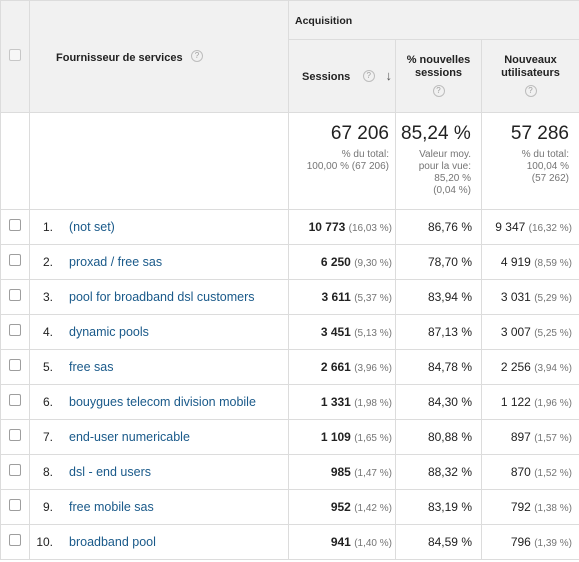 This screenshot has height=562, width=579. What do you see at coordinates (438, 262) in the screenshot?
I see `new-sessions-cell: 78,70 %` at bounding box center [438, 262].